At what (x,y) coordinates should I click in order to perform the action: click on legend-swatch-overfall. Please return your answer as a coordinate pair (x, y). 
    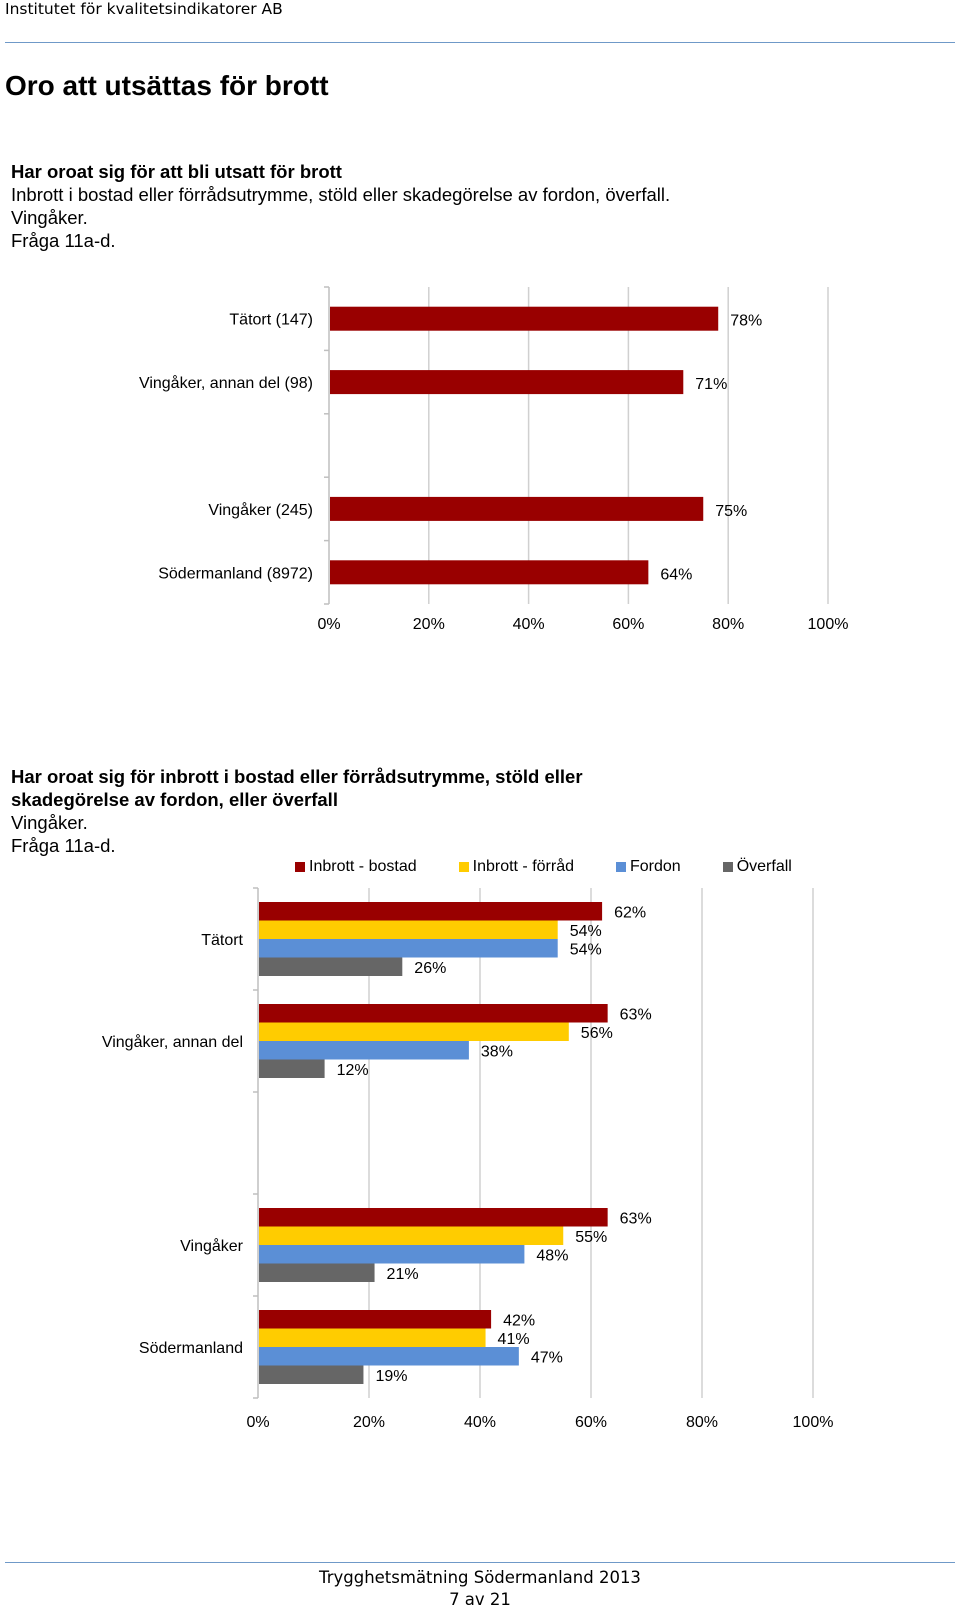
    Looking at the image, I should click on (727, 867).